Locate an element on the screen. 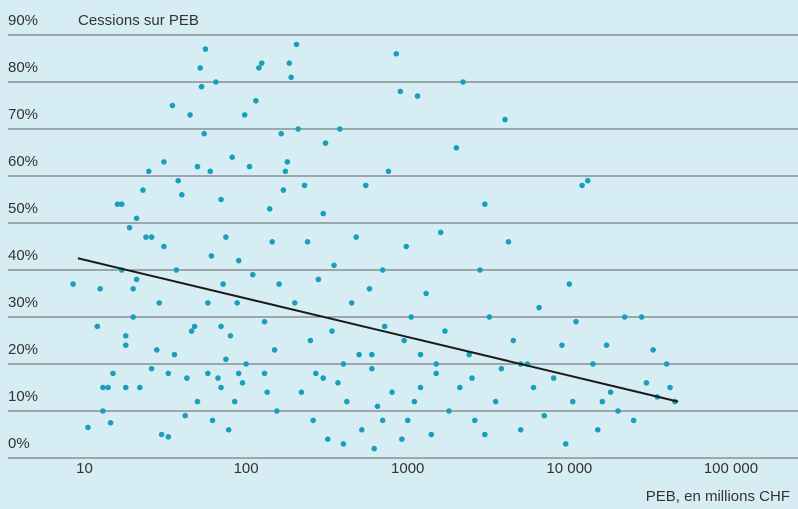 This screenshot has width=798, height=509. y-tick-label: 10% is located at coordinates (23, 396).